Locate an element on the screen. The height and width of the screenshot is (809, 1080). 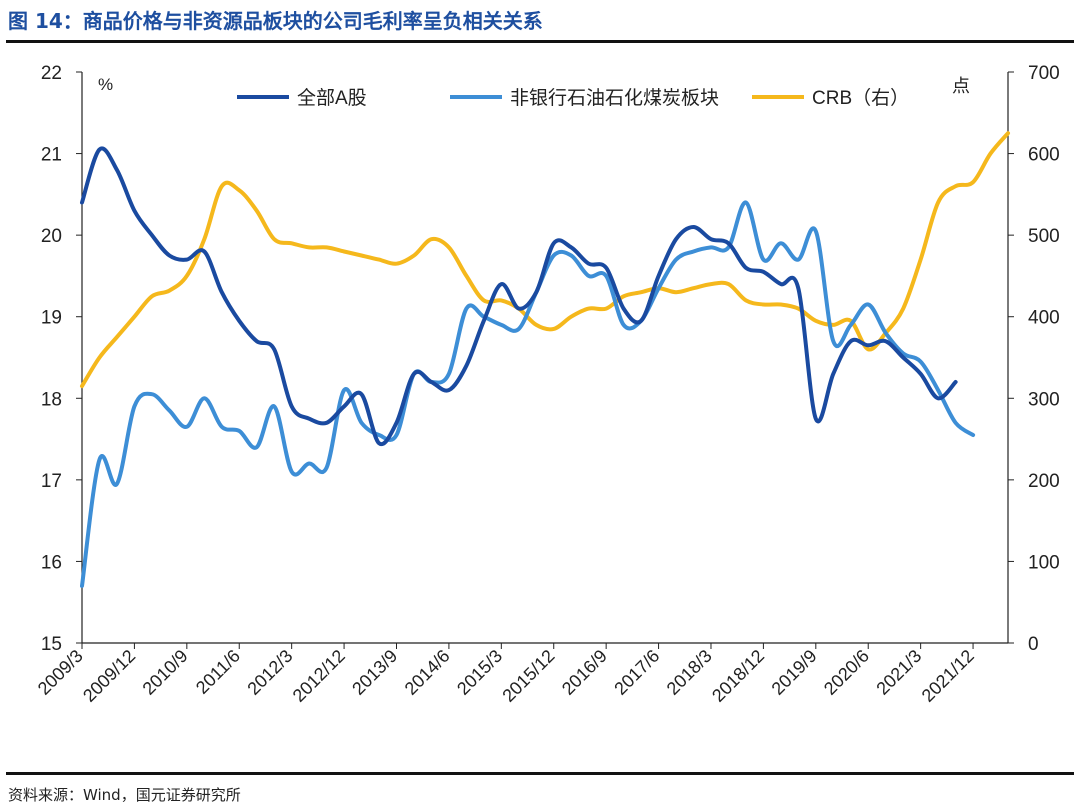
x-tick-label: 2009/12 is located at coordinates (109, 676).